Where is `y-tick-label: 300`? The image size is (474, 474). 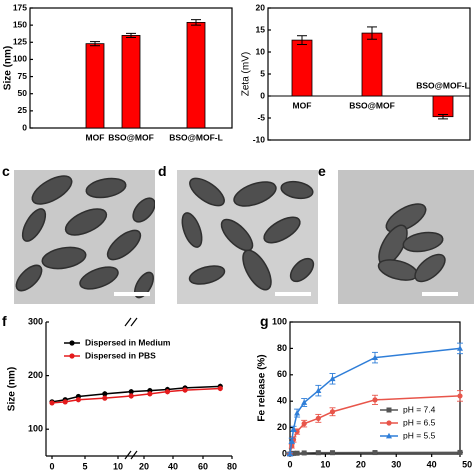 y-tick-label: 300 is located at coordinates (35, 321).